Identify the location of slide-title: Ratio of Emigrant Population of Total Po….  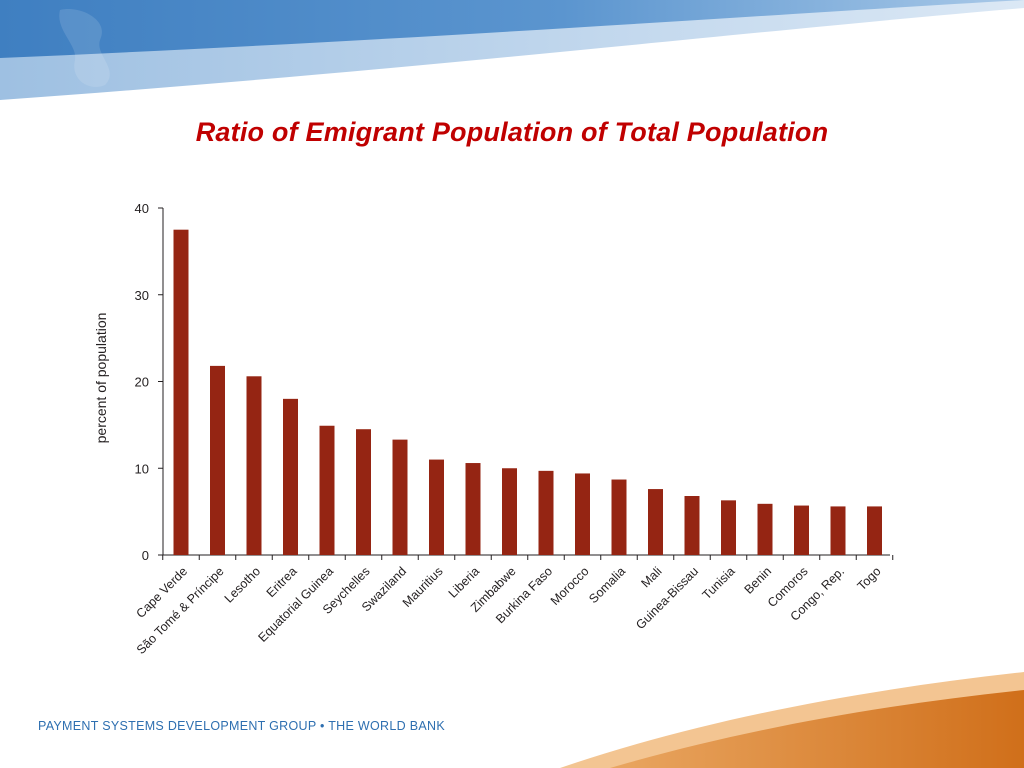
(512, 132).